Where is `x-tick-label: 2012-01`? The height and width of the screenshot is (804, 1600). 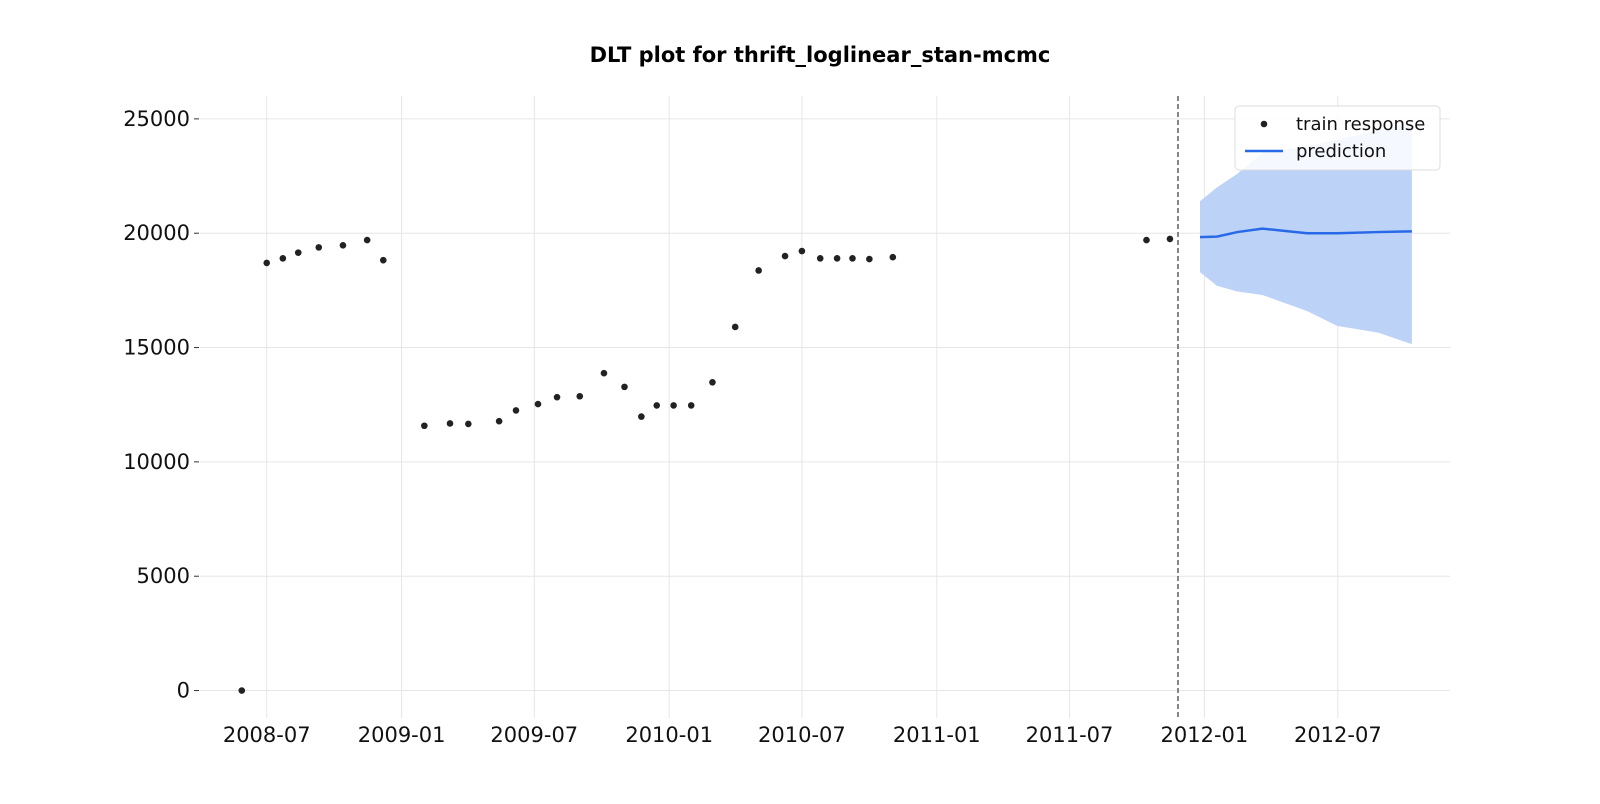
x-tick-label: 2012-01 is located at coordinates (1205, 735).